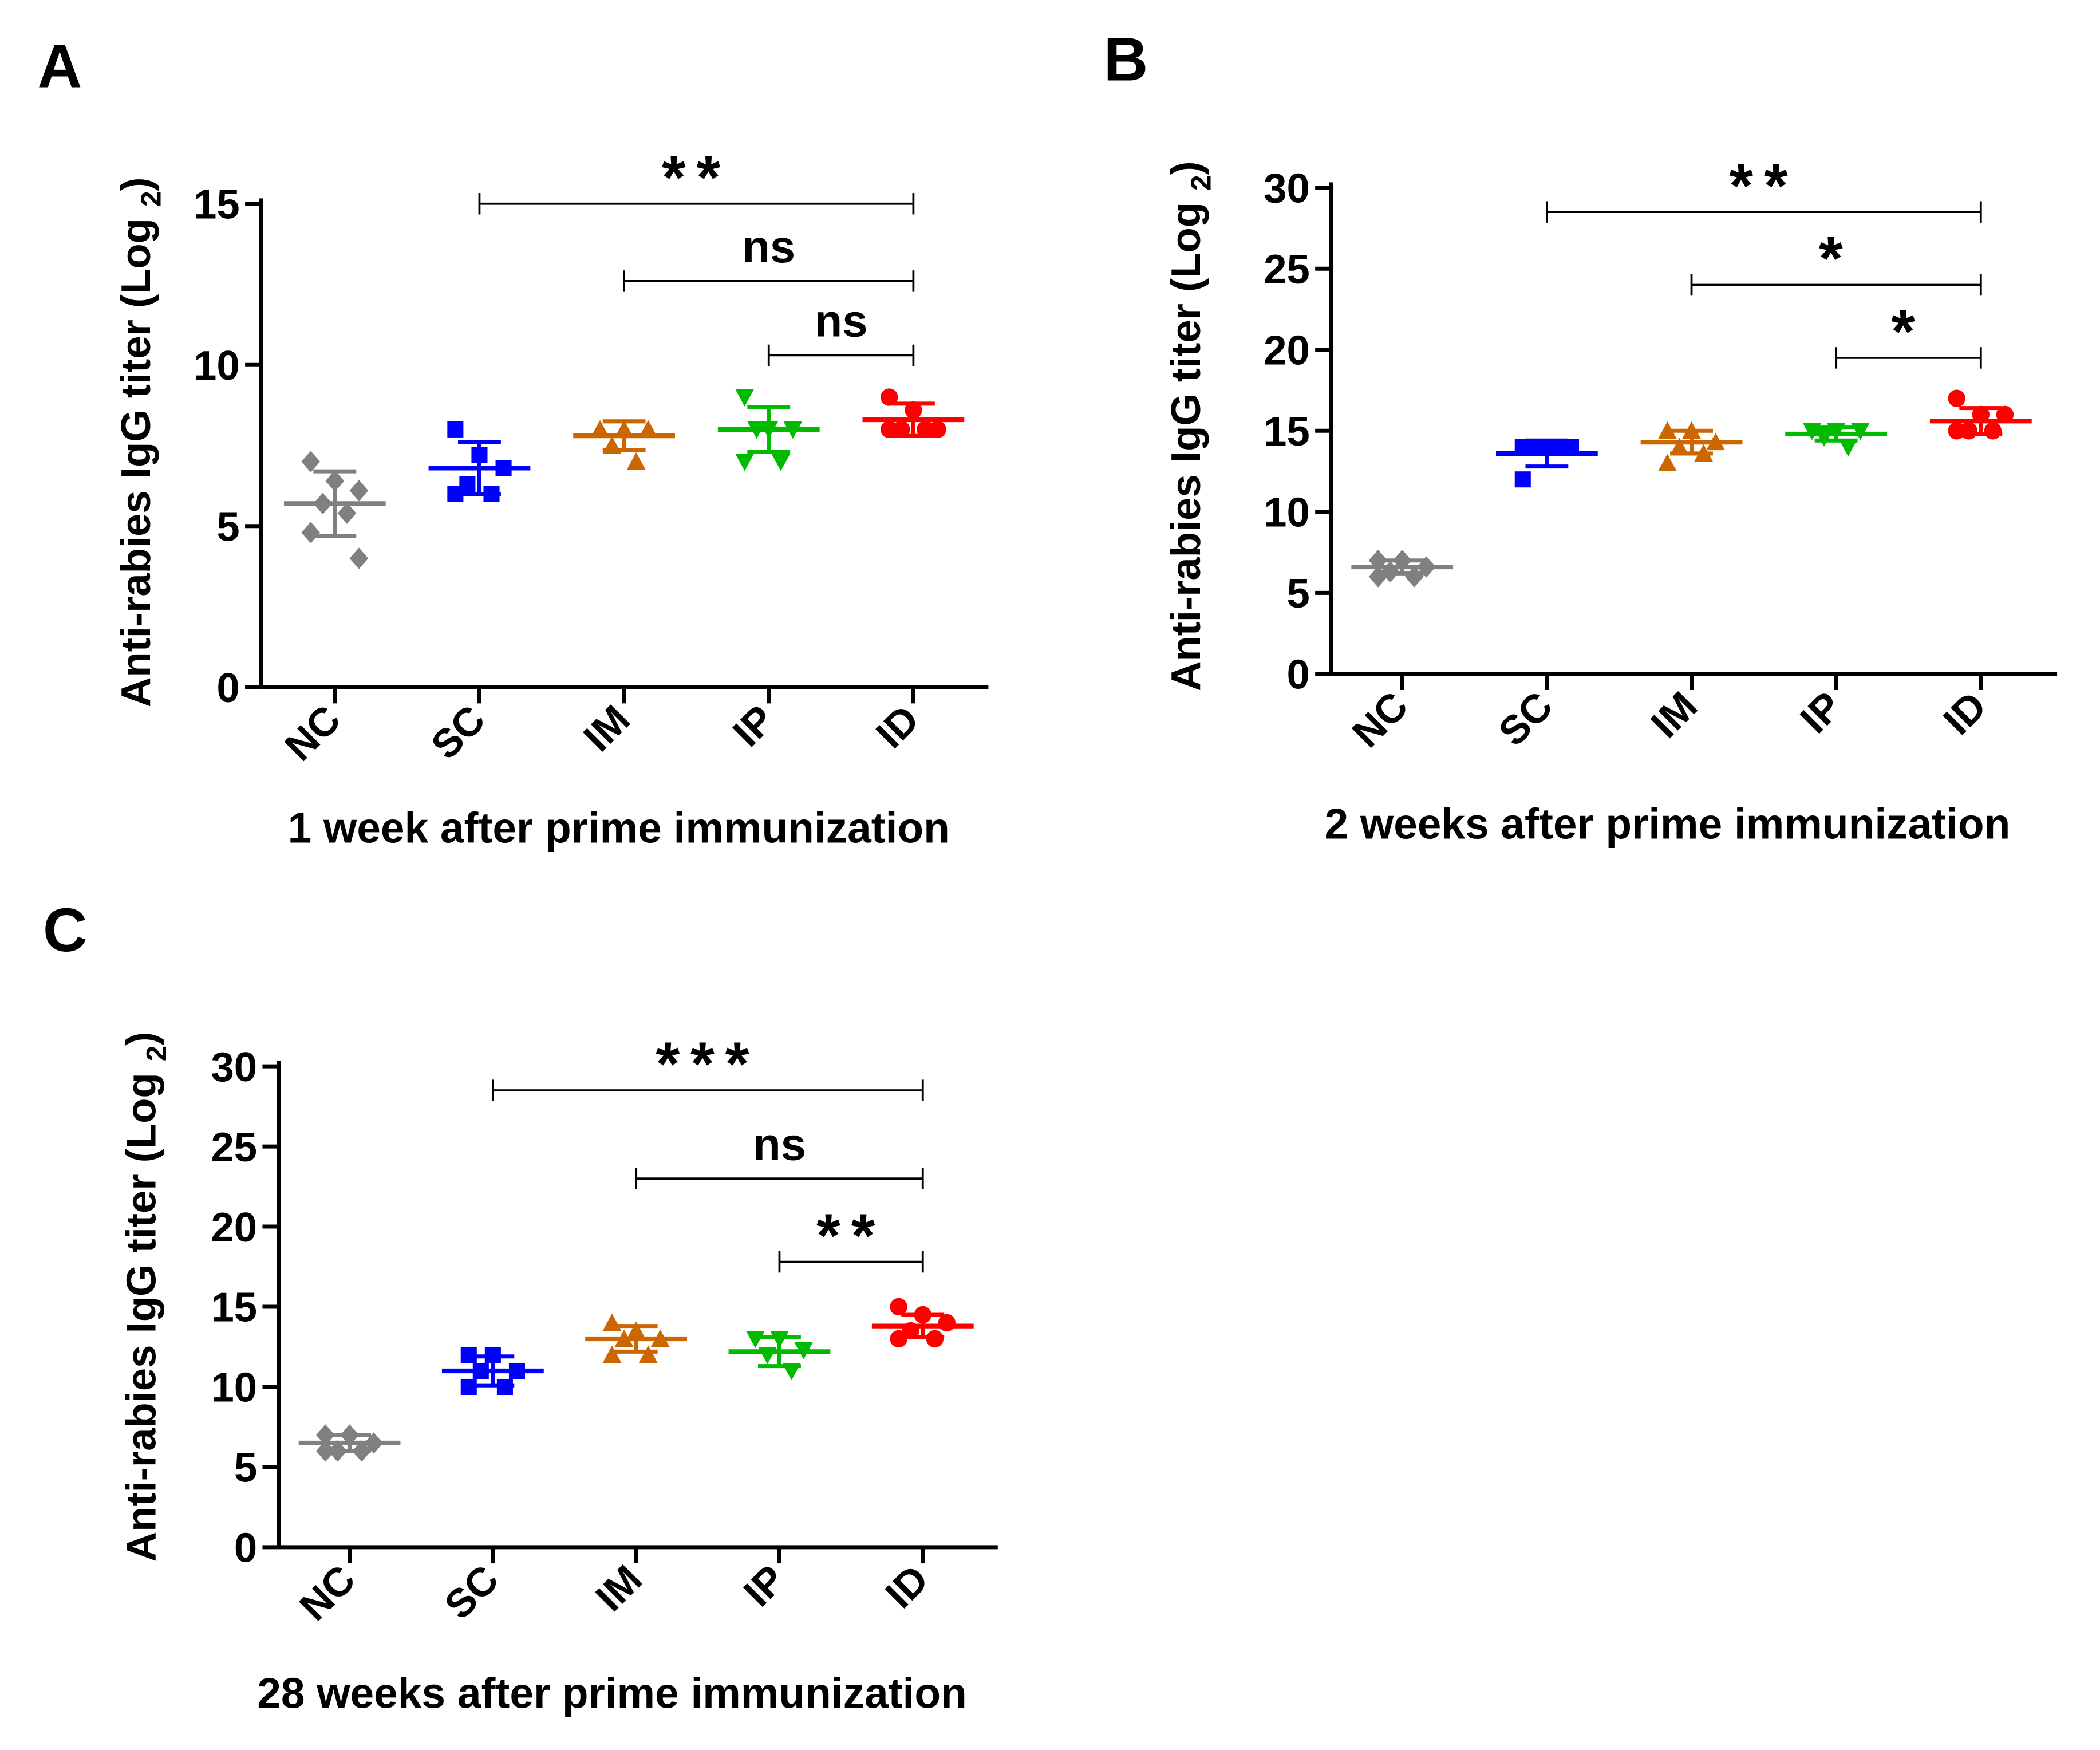 Image resolution: width=2100 pixels, height=1750 pixels. What do you see at coordinates (612, 1693) in the screenshot?
I see `x-axis-title: 28 weeks after prime immunization` at bounding box center [612, 1693].